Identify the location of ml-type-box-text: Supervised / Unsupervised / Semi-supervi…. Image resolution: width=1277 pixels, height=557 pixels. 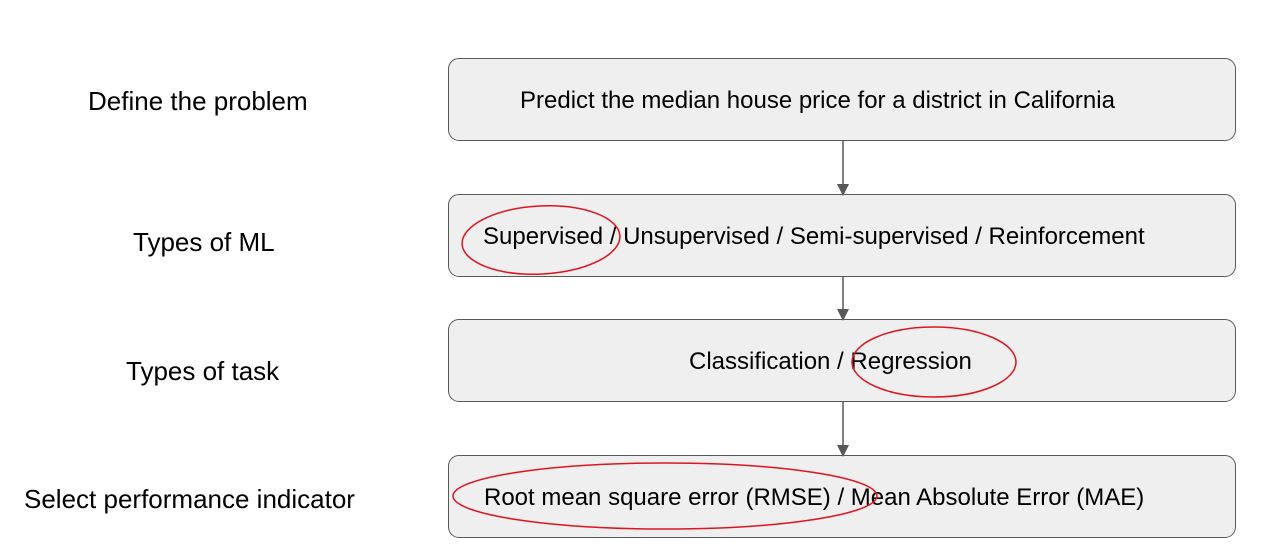
(814, 236).